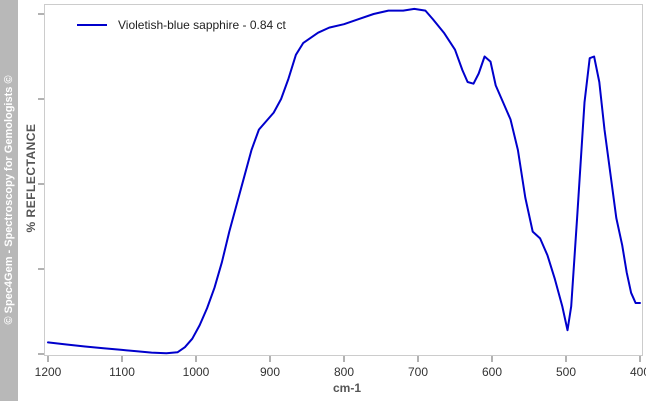 The width and height of the screenshot is (646, 401). Describe the element at coordinates (122, 372) in the screenshot. I see `x-tick-label-1100: 1100` at that location.